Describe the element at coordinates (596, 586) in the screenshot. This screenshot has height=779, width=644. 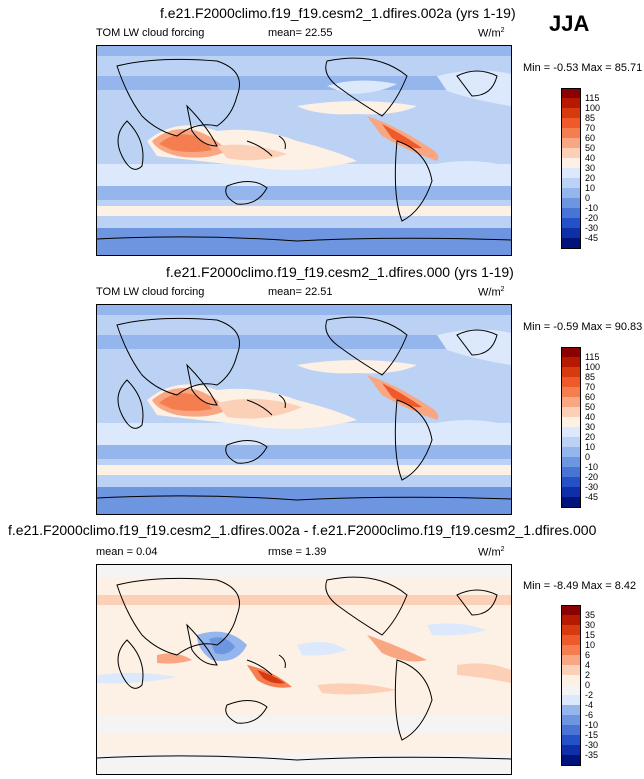
I see `panel3-max-label: Max =` at that location.